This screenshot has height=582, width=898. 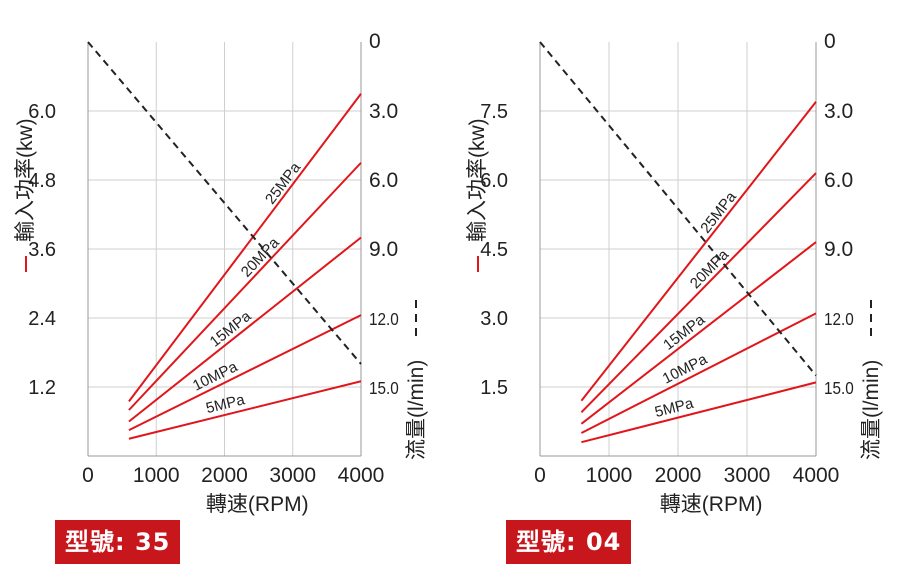 I want to click on p0-y-left-axis-label: 輸入功率(kw), so click(x=25, y=180).